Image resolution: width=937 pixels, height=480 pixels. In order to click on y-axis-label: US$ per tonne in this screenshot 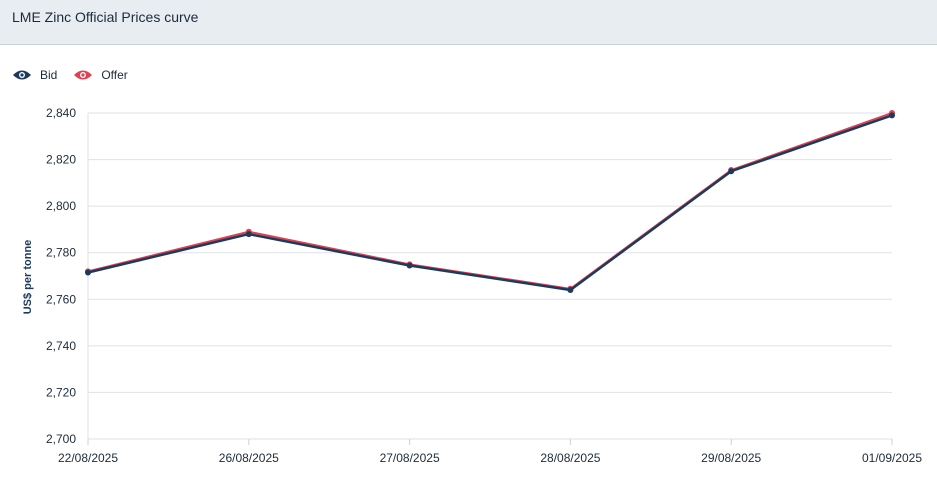, I will do `click(28, 277)`.